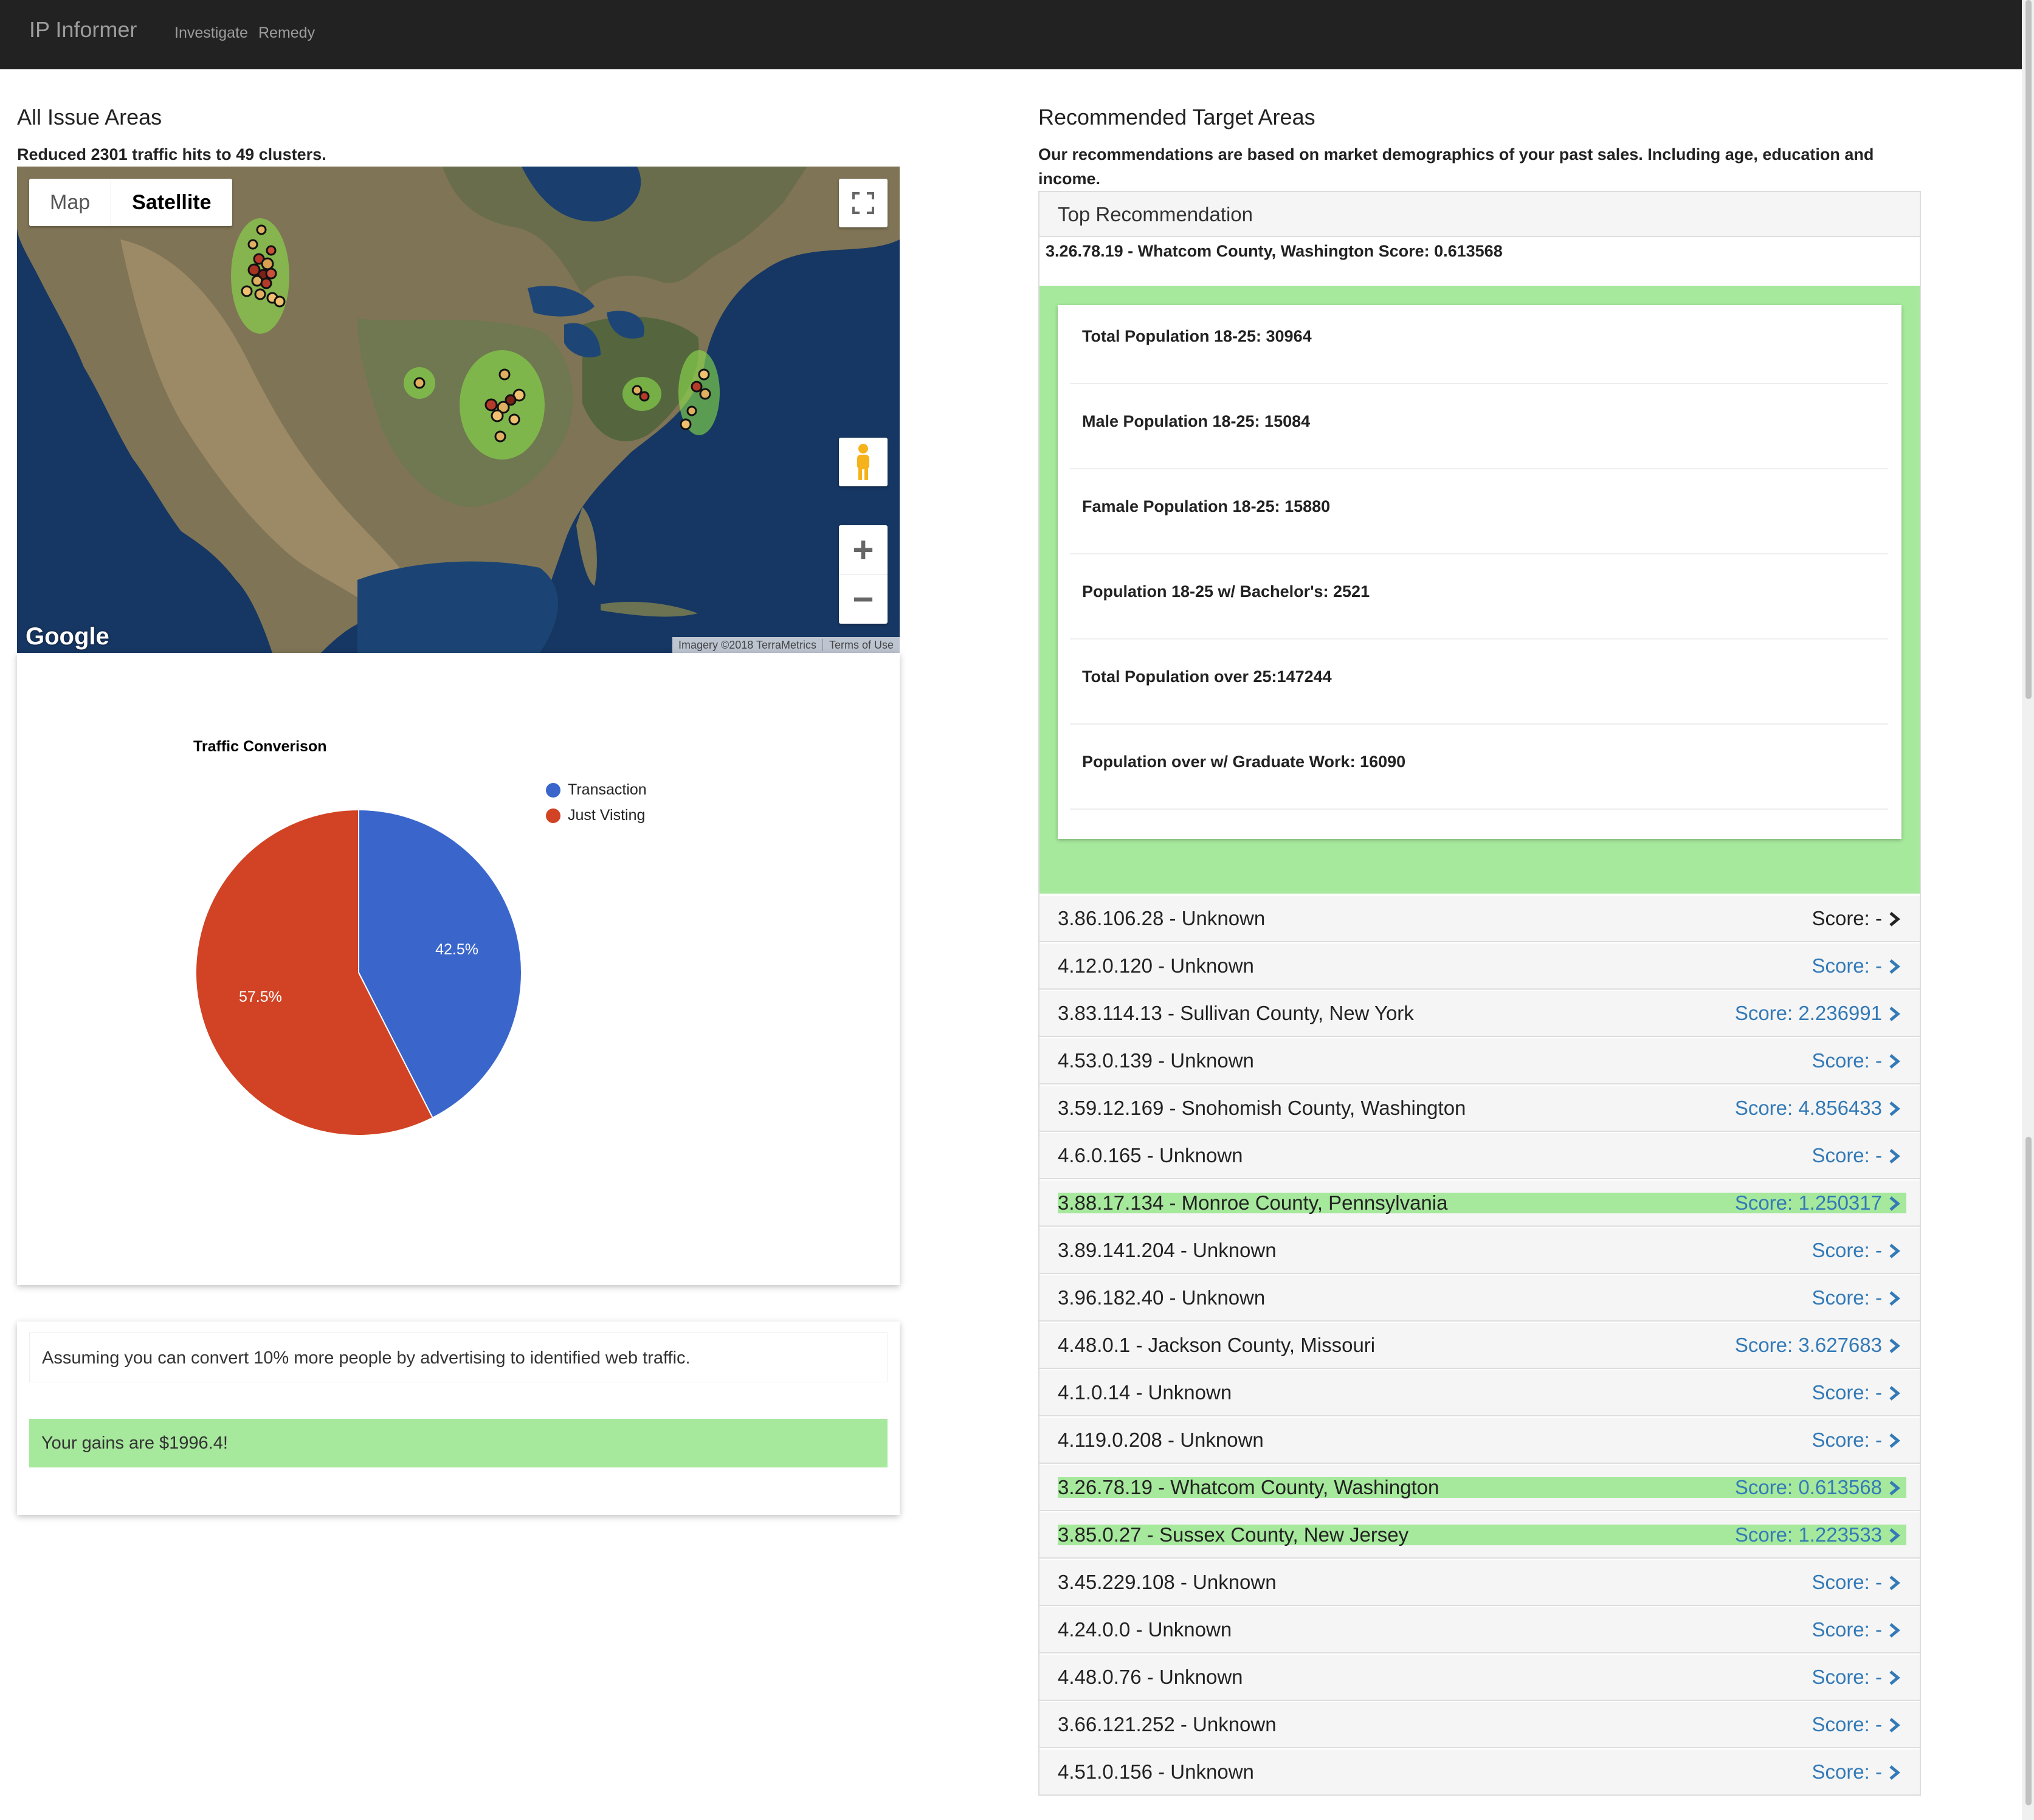  Describe the element at coordinates (1162, 918) in the screenshot. I see `row-ip-location: 3.86.106.28 - Unknown` at that location.